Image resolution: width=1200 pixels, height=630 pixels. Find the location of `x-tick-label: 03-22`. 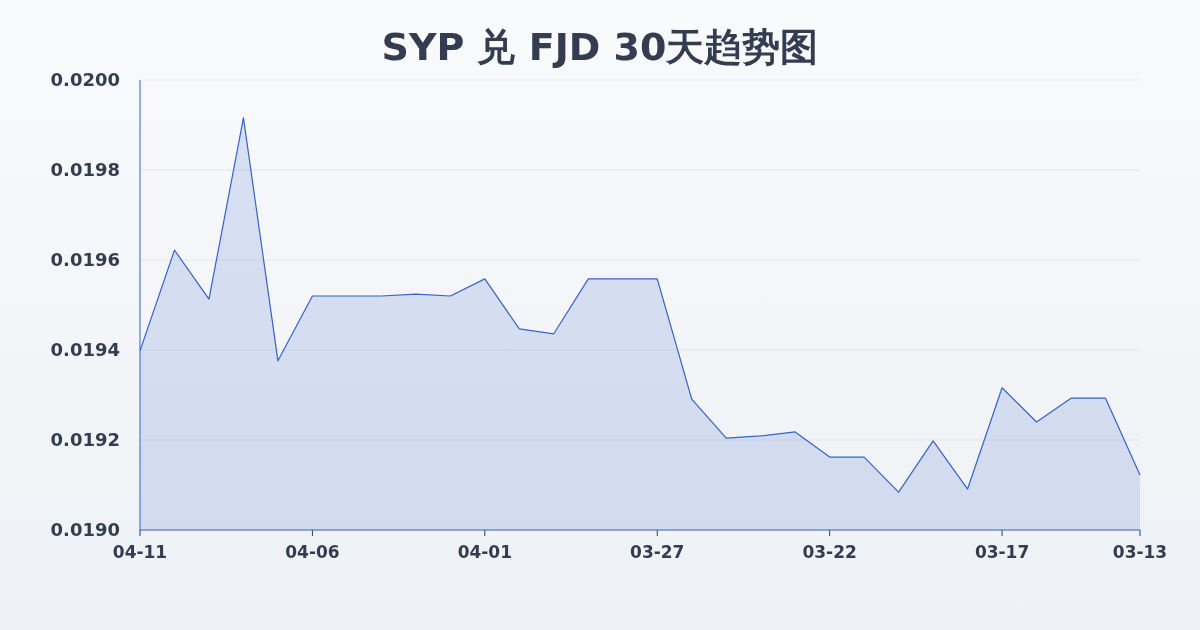

x-tick-label: 03-22 is located at coordinates (829, 552).